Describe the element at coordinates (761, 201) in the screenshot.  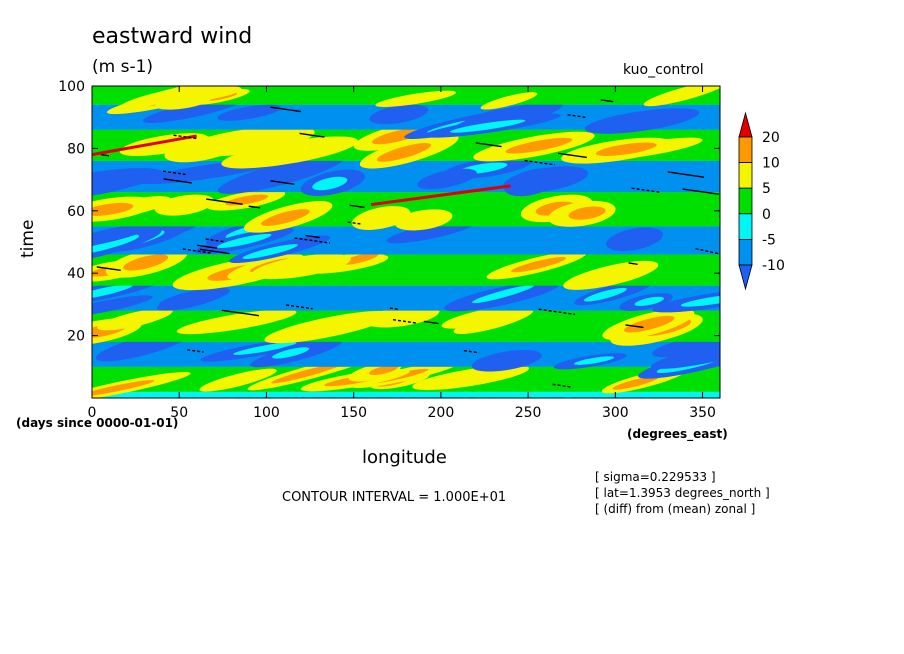
I see `colorbar: 20 10 5 0 -5 -10` at that location.